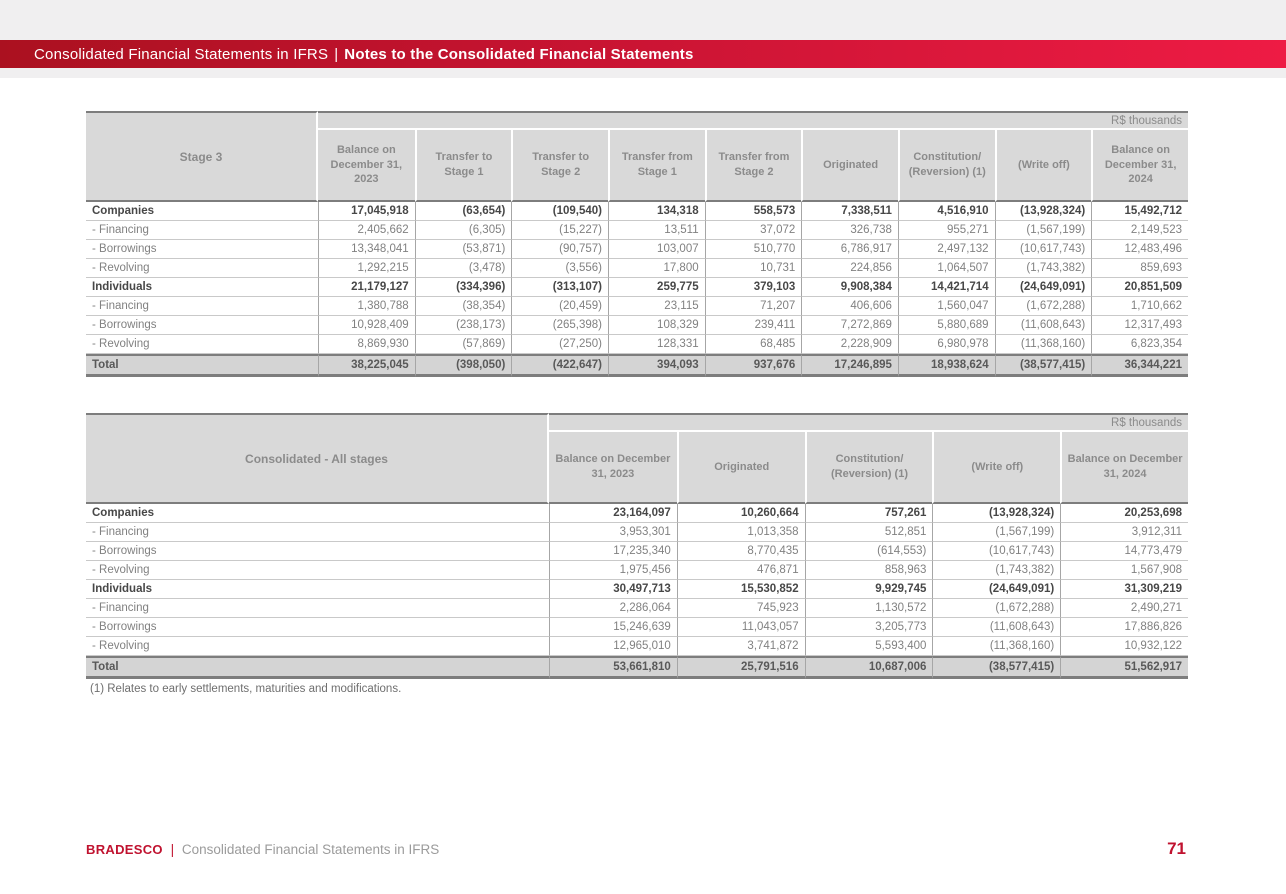 The image size is (1286, 894). Describe the element at coordinates (849, 268) in the screenshot. I see `value-cell: 224,856` at that location.